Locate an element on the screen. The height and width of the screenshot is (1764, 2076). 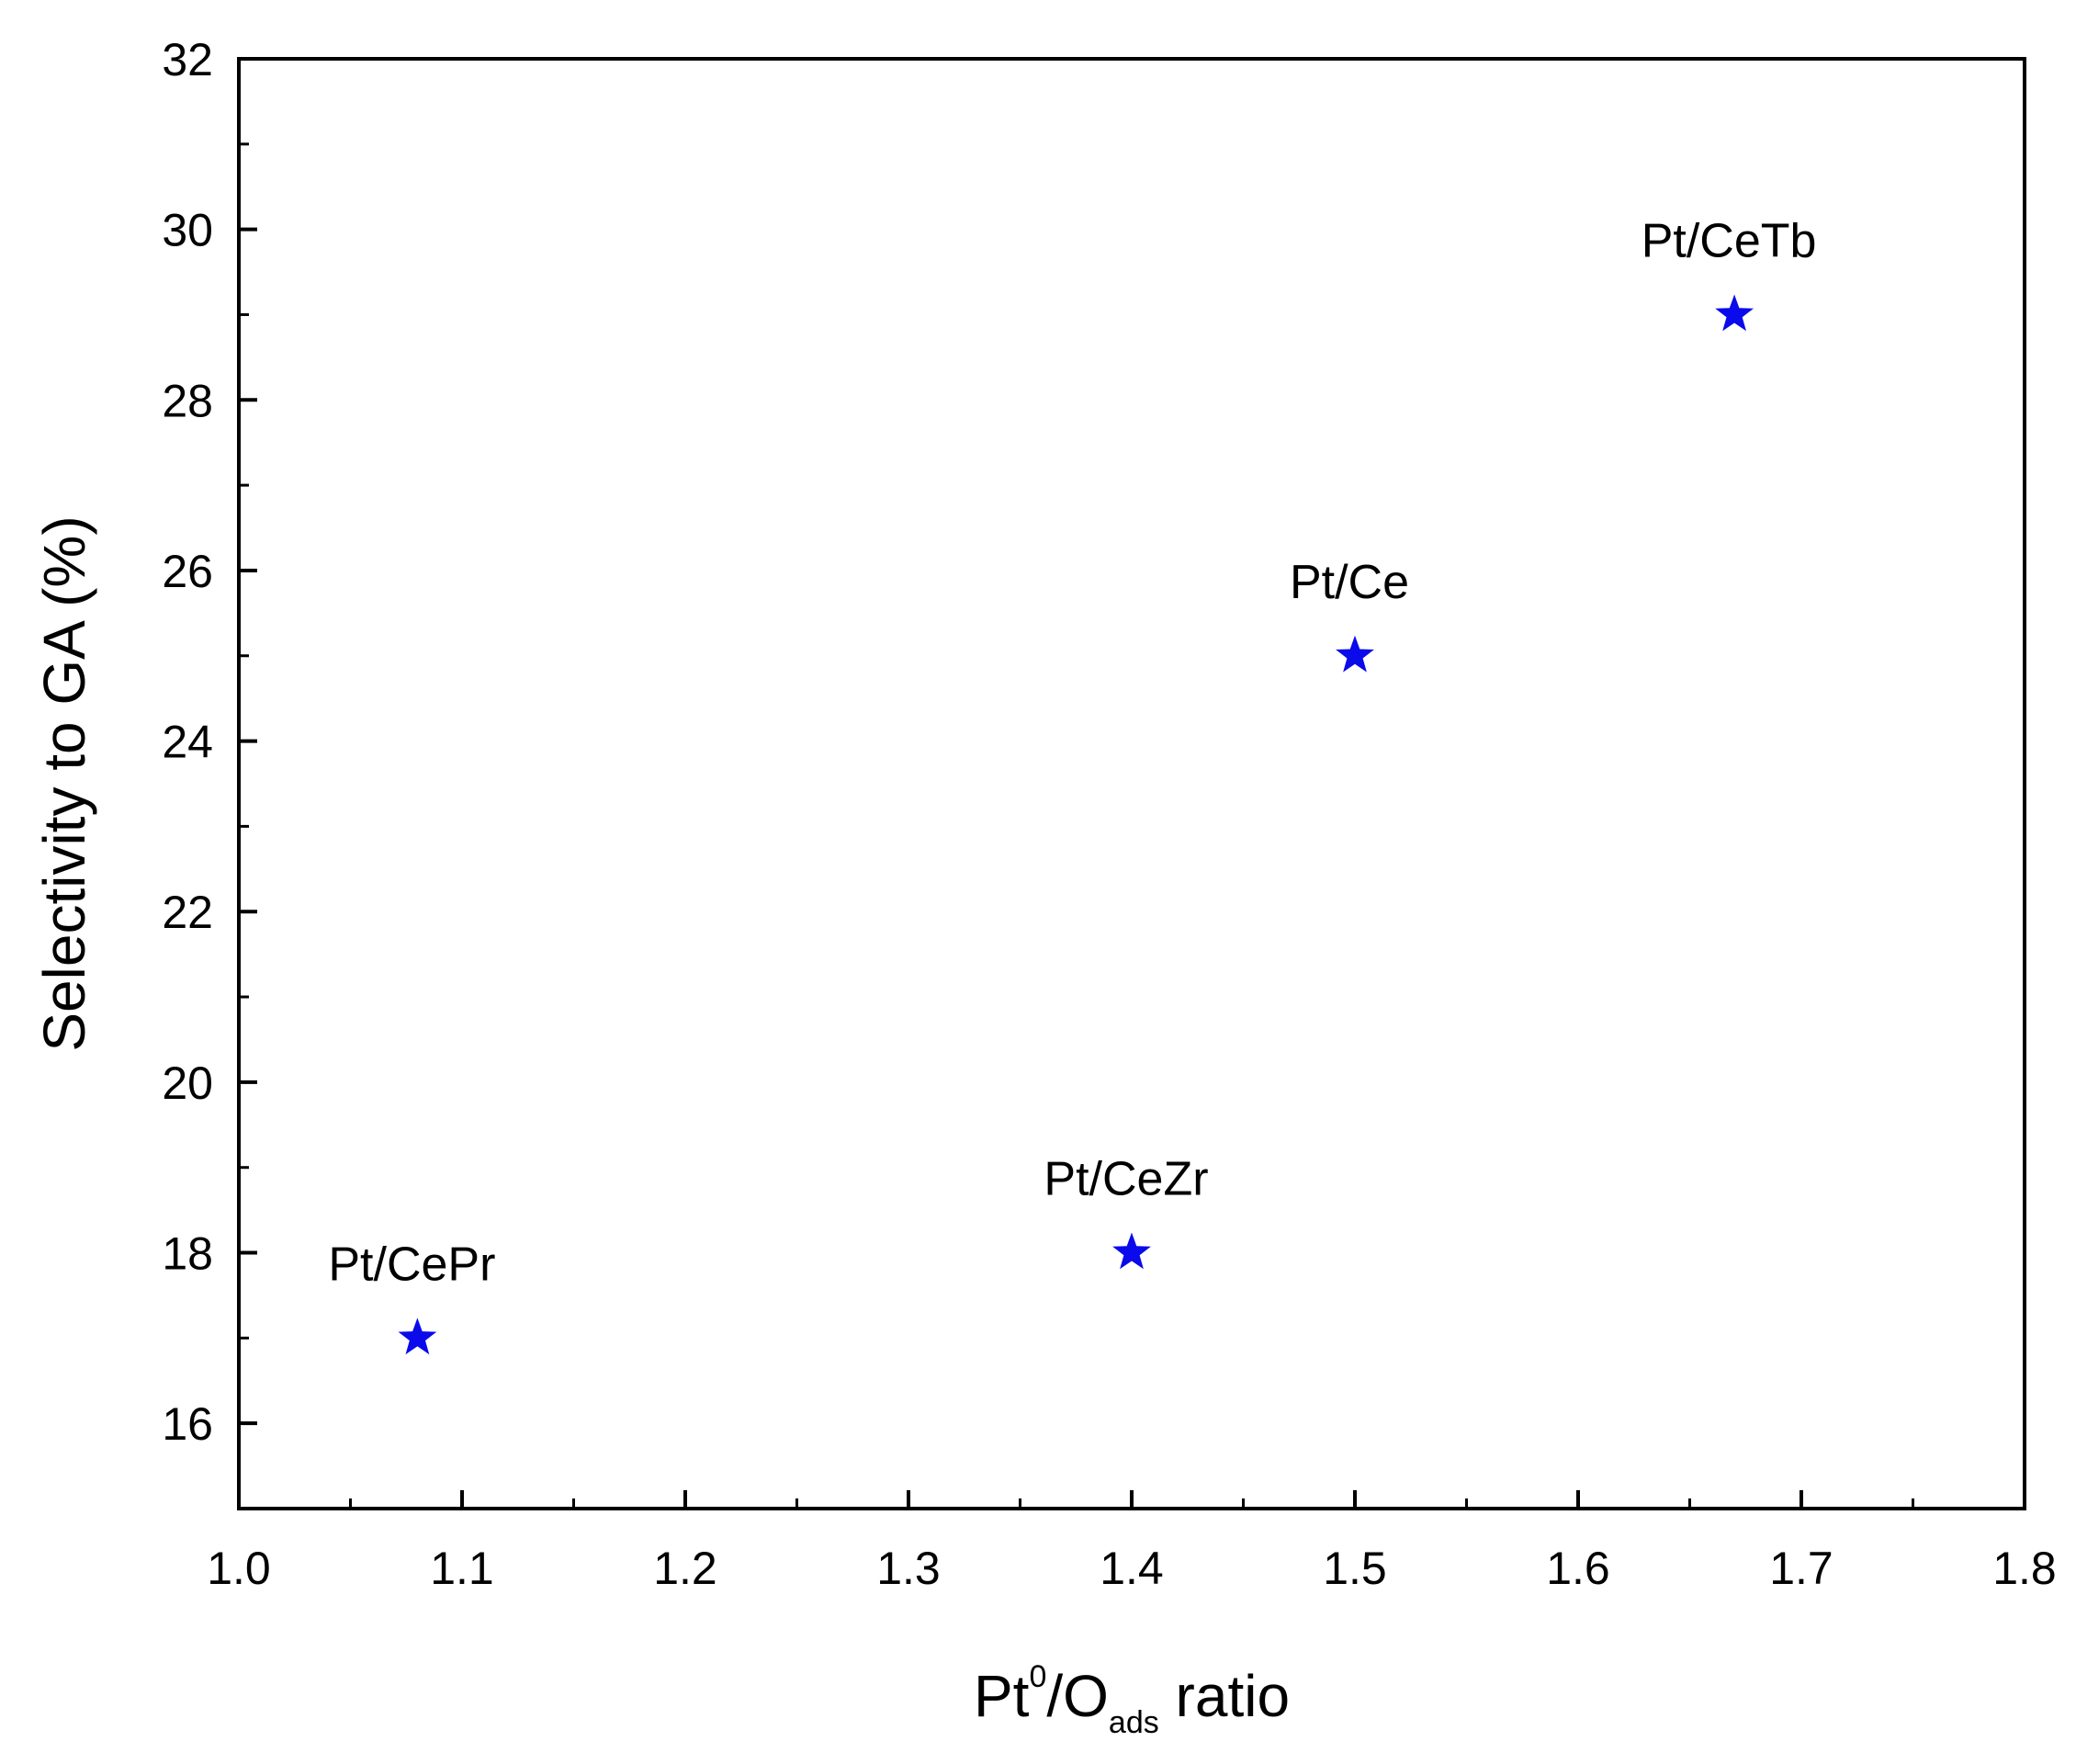
x-tick-label: 1.6 is located at coordinates (1578, 1568).